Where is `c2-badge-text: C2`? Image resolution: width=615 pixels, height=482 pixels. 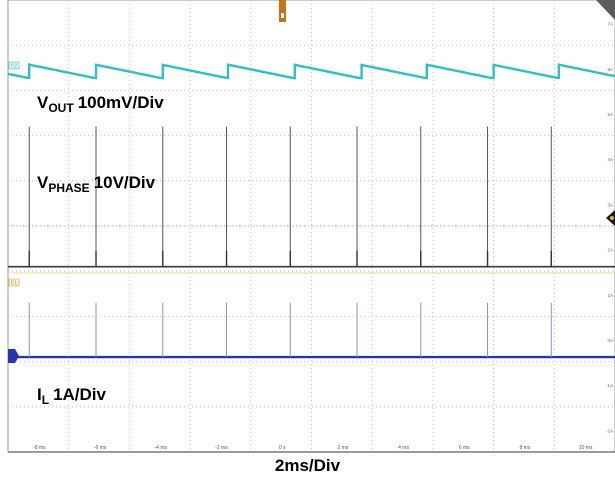
c2-badge-text: C2 is located at coordinates (14, 67).